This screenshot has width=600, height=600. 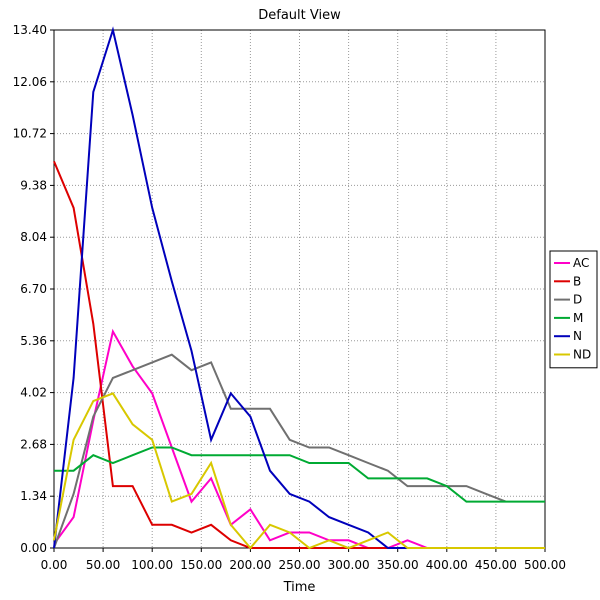 What do you see at coordinates (30, 82) in the screenshot?
I see `y-tick-label: 12.06` at bounding box center [30, 82].